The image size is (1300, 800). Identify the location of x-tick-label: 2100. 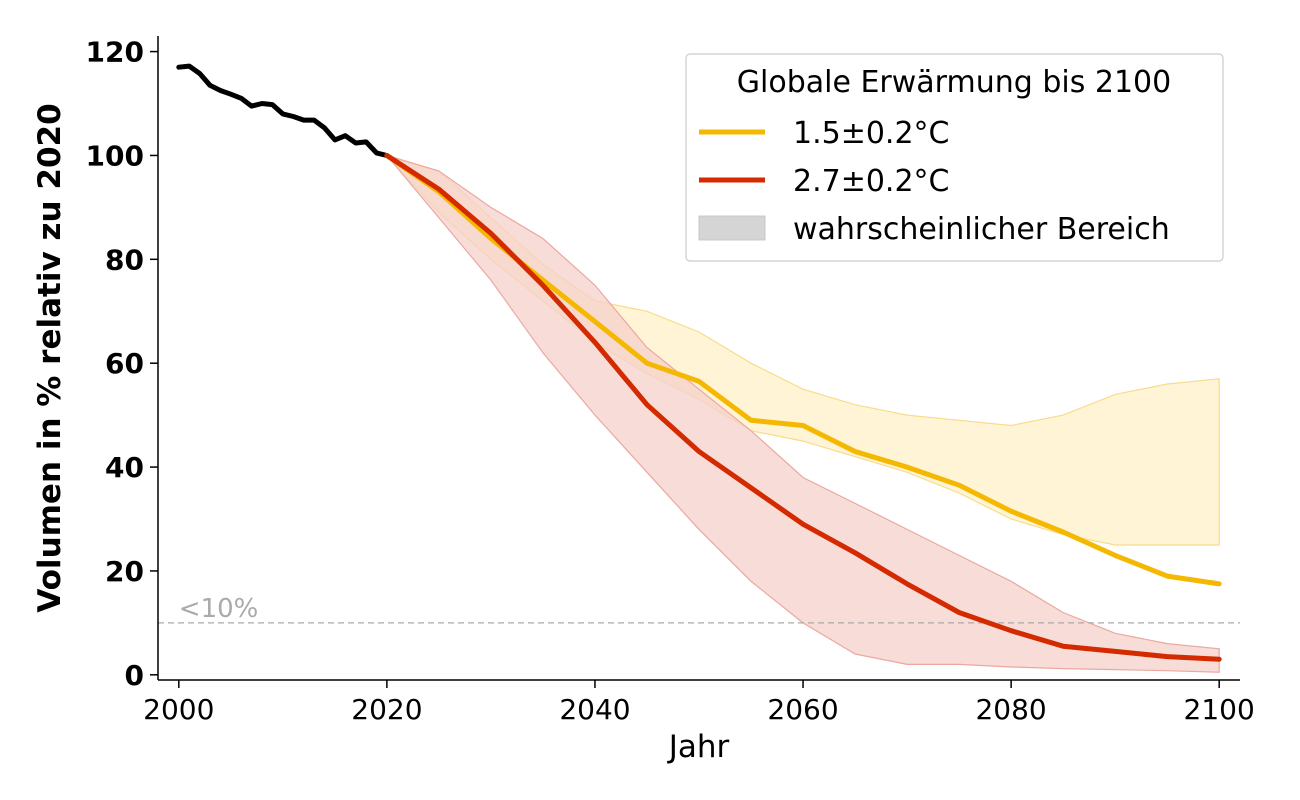
(1219, 709).